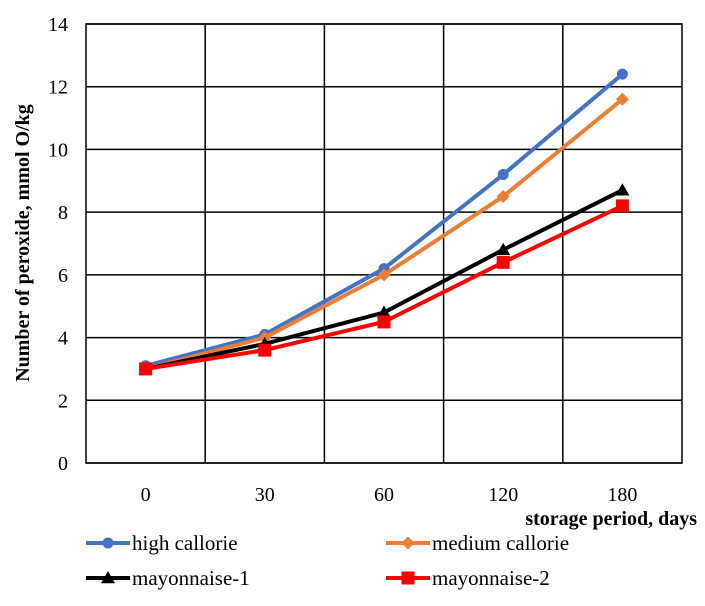 Image resolution: width=705 pixels, height=606 pixels. What do you see at coordinates (63, 213) in the screenshot?
I see `y-tick-label: 8` at bounding box center [63, 213].